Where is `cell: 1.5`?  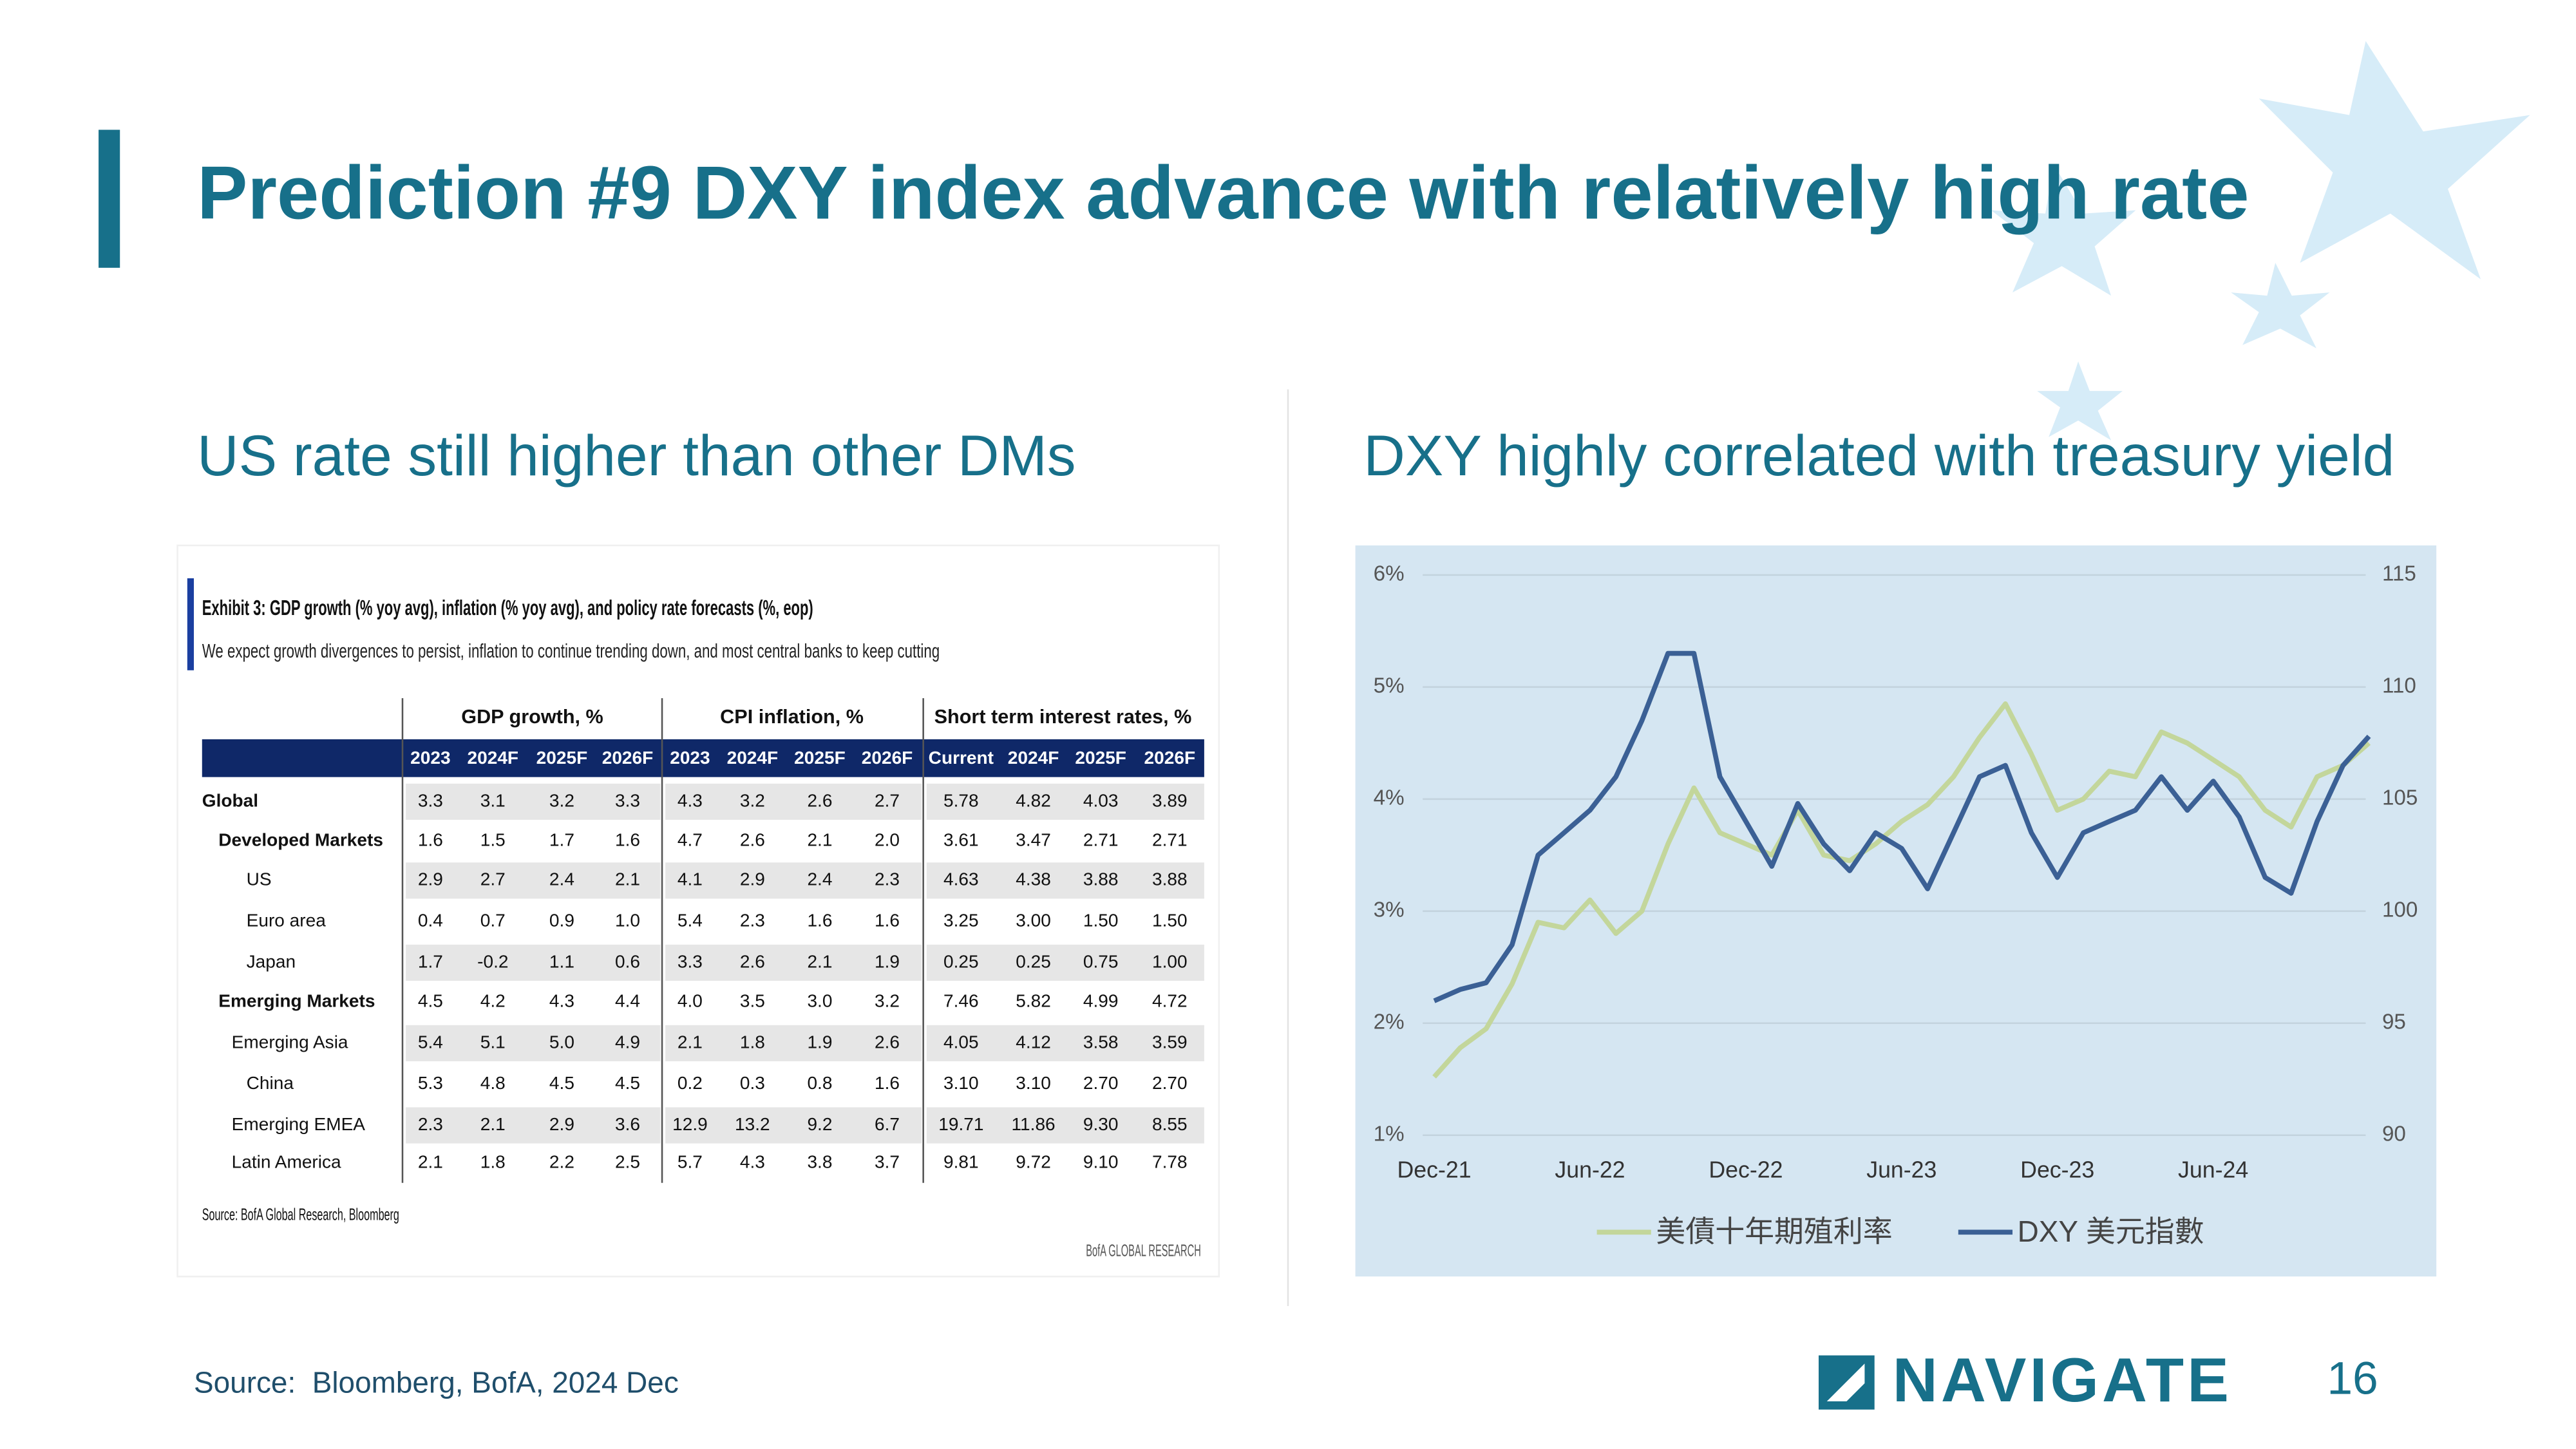 cell: 1.5 is located at coordinates (493, 840).